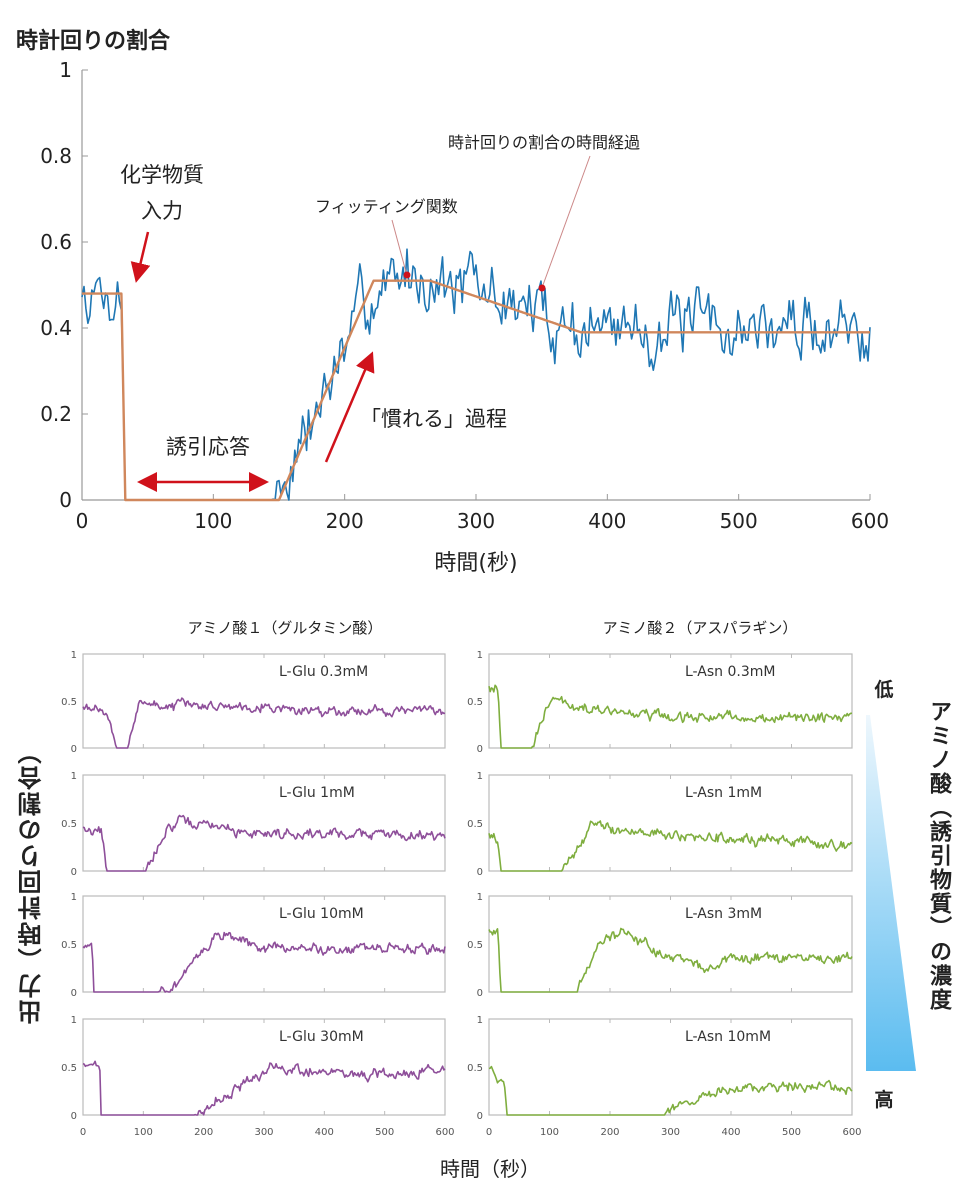 The height and width of the screenshot is (1200, 960). Describe the element at coordinates (407, 275) in the screenshot. I see `fitting-marker` at that location.